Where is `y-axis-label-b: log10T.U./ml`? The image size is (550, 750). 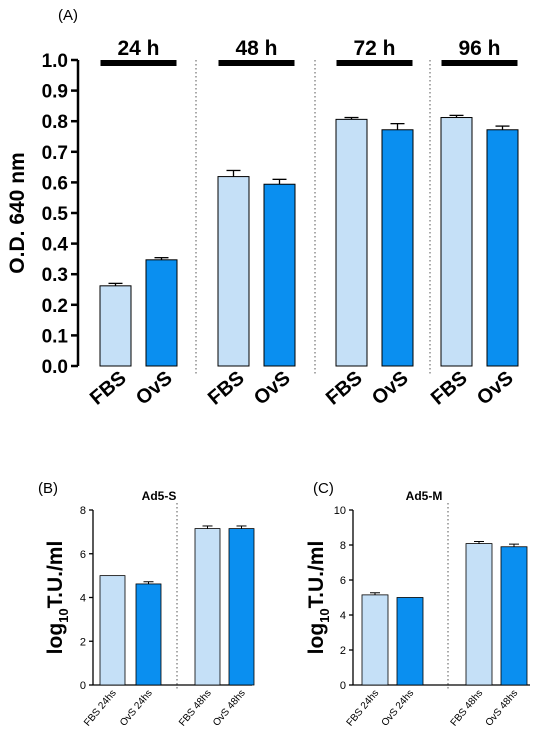
y-axis-label-b: log10T.U./ml is located at coordinates (57, 598).